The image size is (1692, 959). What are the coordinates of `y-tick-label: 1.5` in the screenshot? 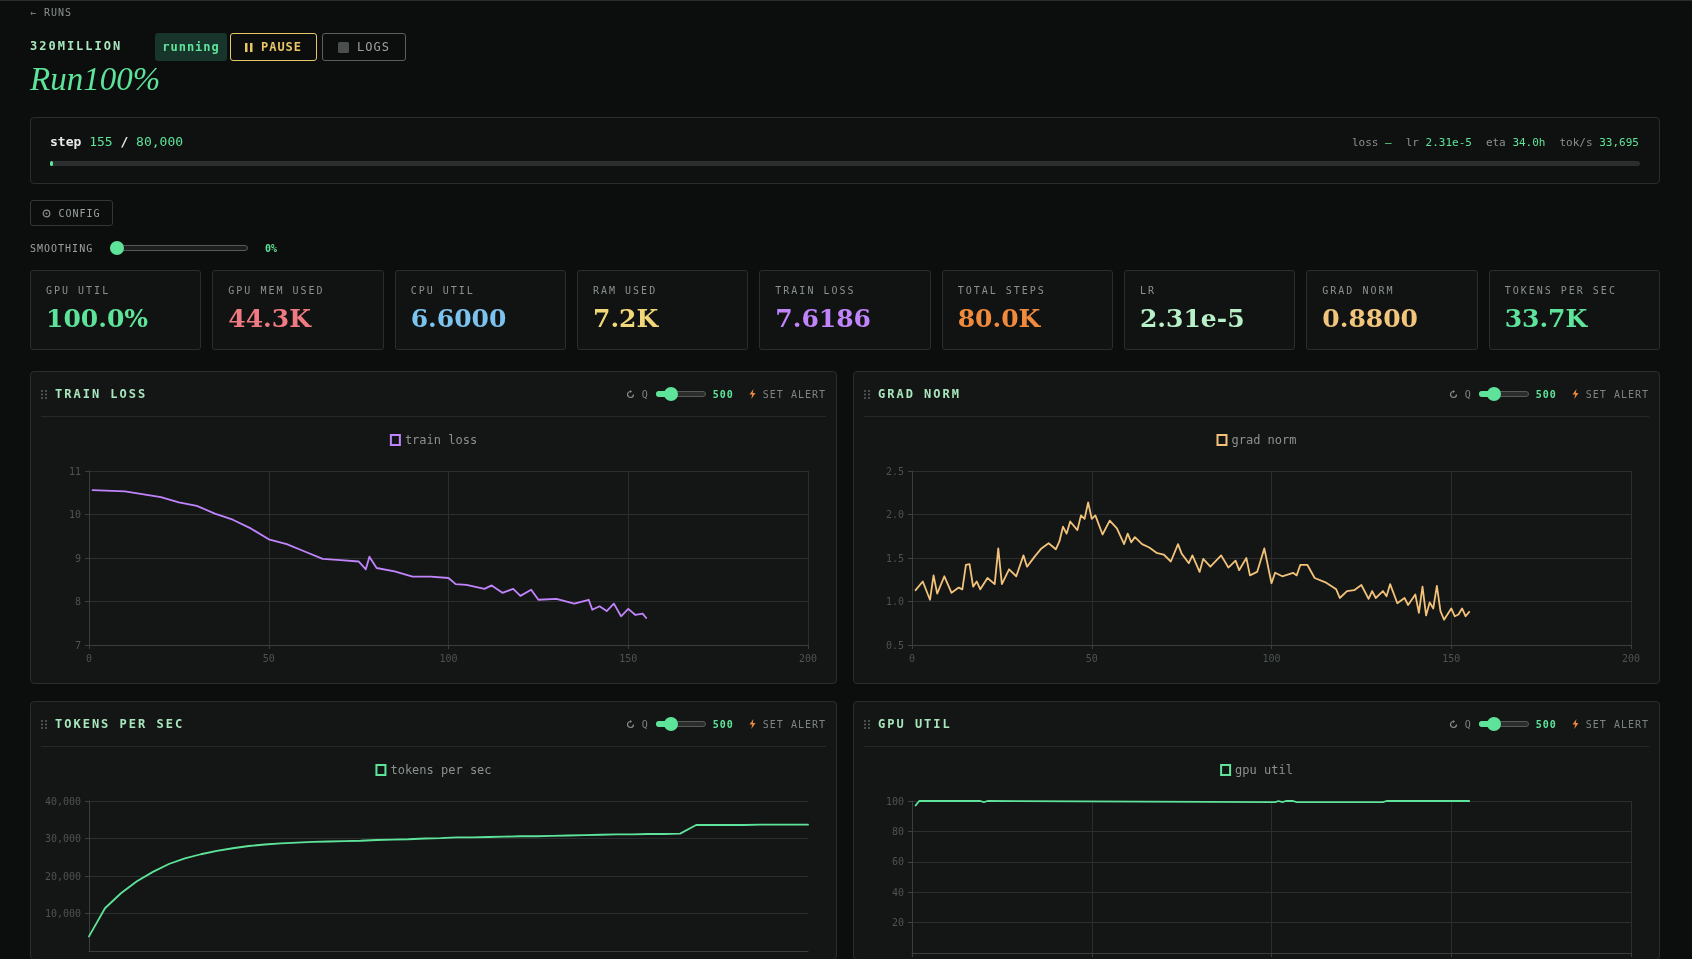 It's located at (894, 558).